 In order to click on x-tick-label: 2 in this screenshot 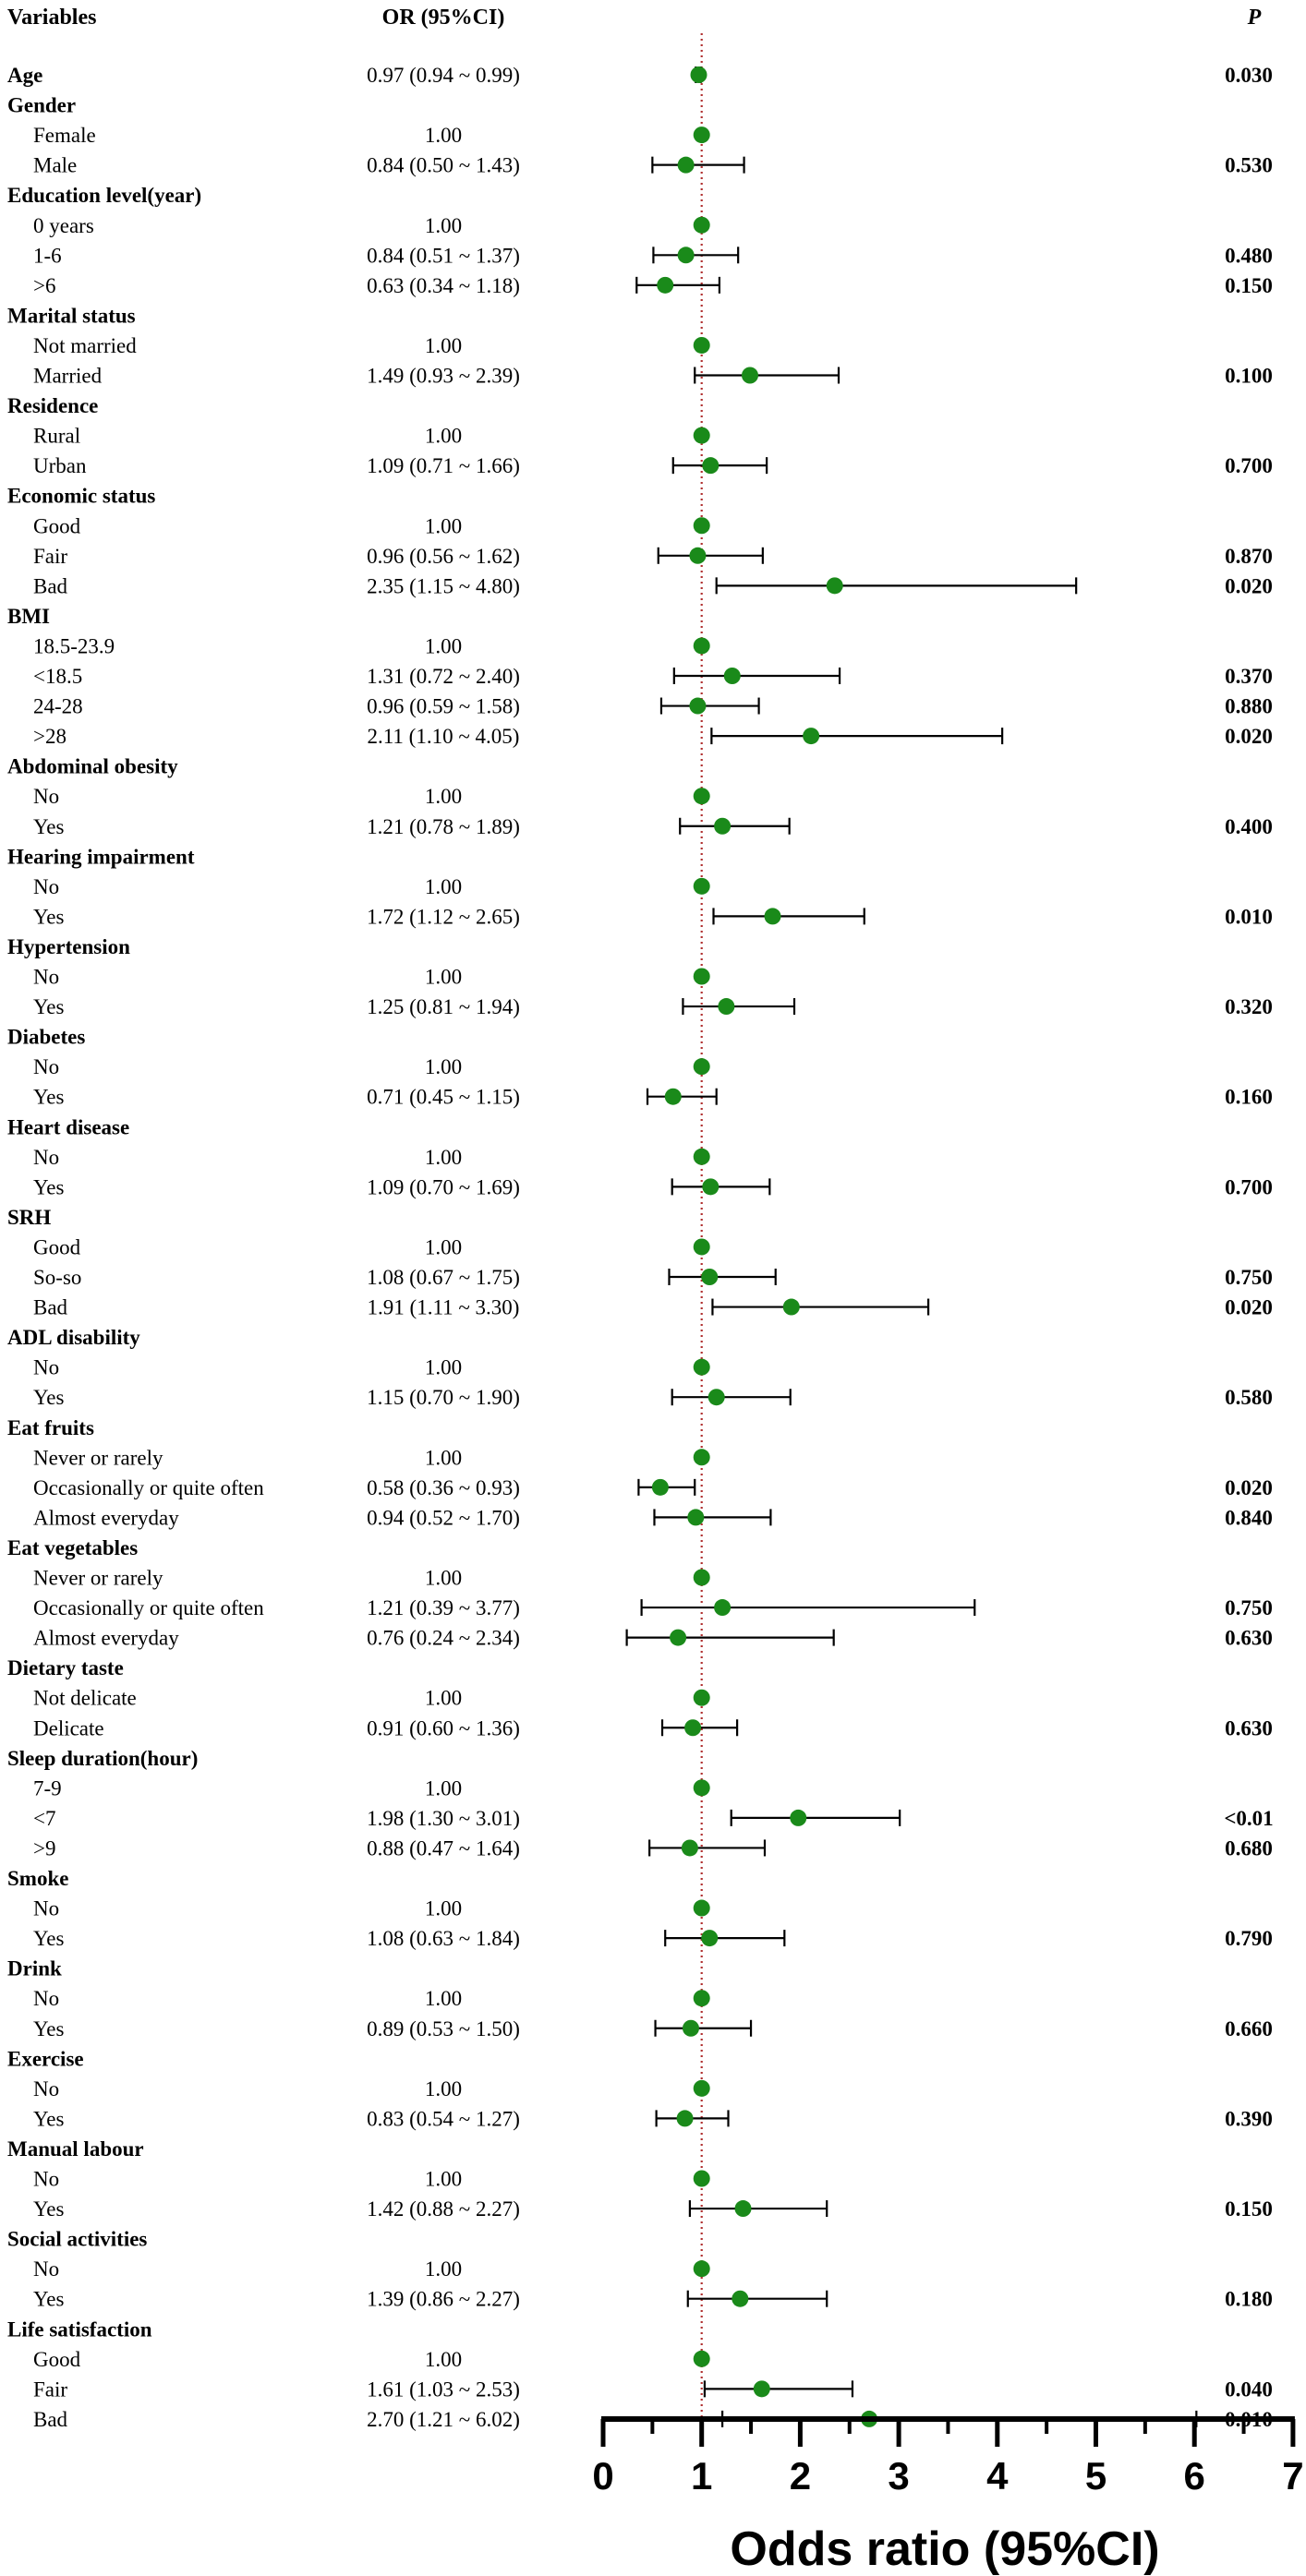, I will do `click(800, 2476)`.